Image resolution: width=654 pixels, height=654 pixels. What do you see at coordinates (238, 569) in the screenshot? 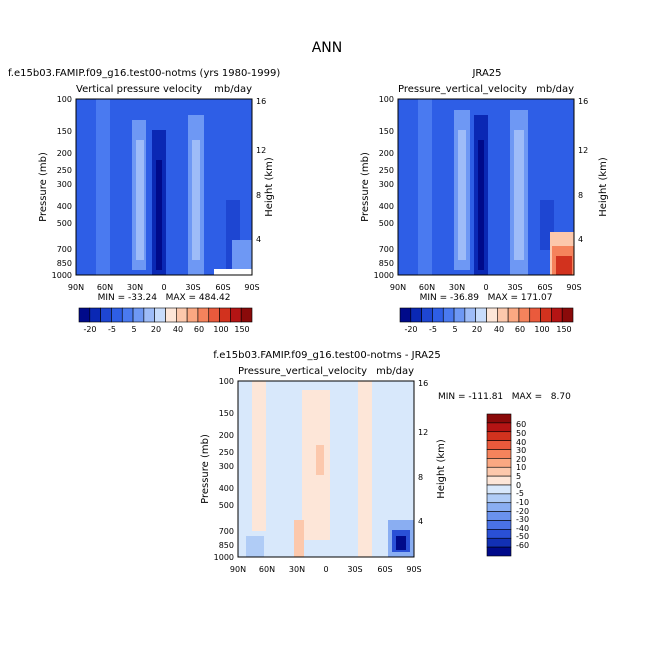
I see `tick-label: 90N` at bounding box center [238, 569].